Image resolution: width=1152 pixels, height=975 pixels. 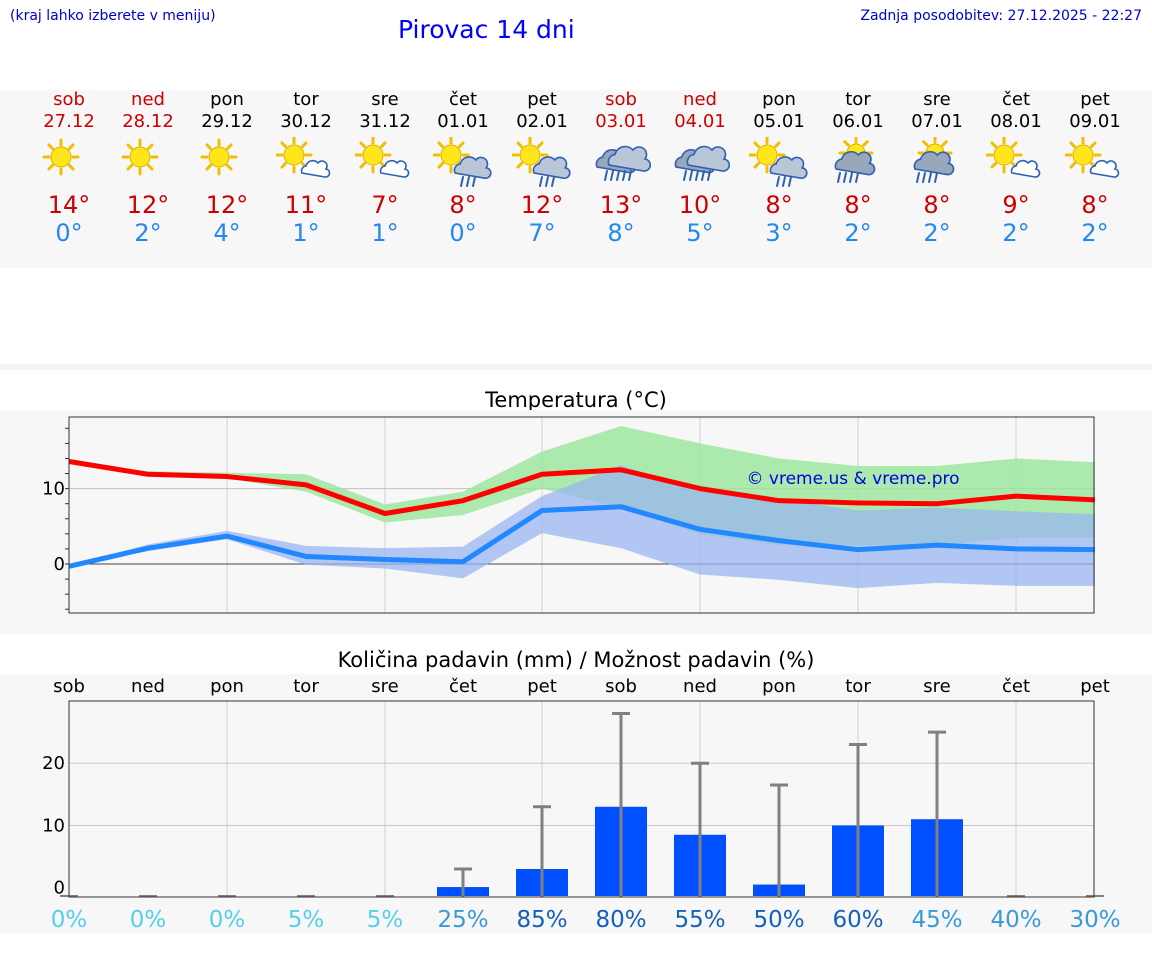 What do you see at coordinates (385, 205) in the screenshot?
I see `max-temp: 7°` at bounding box center [385, 205].